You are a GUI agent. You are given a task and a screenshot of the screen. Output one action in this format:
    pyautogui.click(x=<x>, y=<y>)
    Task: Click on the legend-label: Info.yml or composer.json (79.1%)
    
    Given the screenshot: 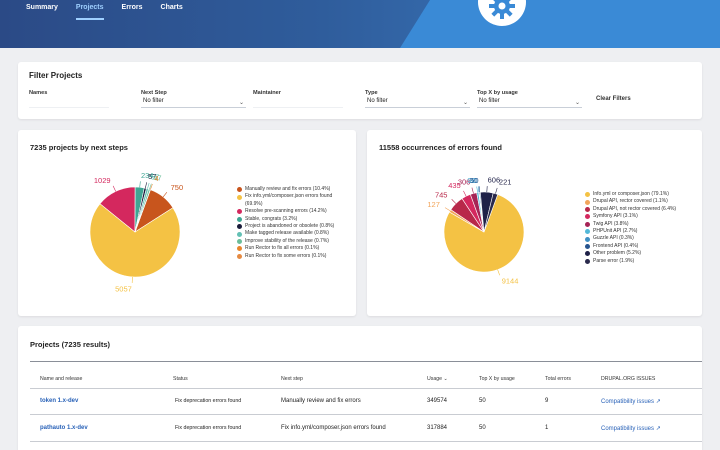 What is the action you would take?
    pyautogui.click(x=631, y=194)
    